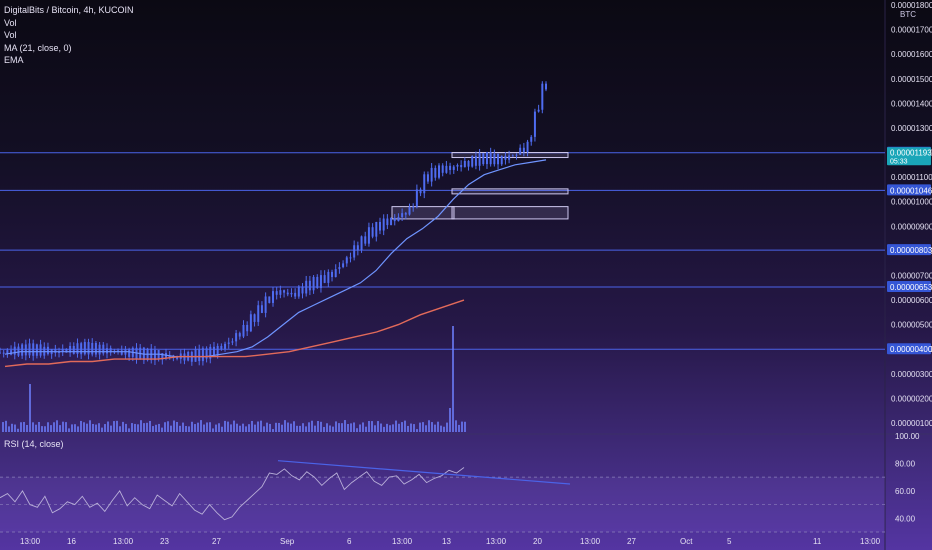 The width and height of the screenshot is (932, 550). I want to click on time-tick-label: 11, so click(817, 541).